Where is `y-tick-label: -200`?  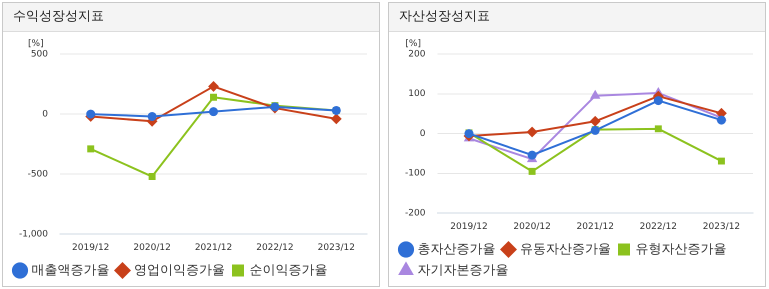
y-tick-label: -200 is located at coordinates (415, 213).